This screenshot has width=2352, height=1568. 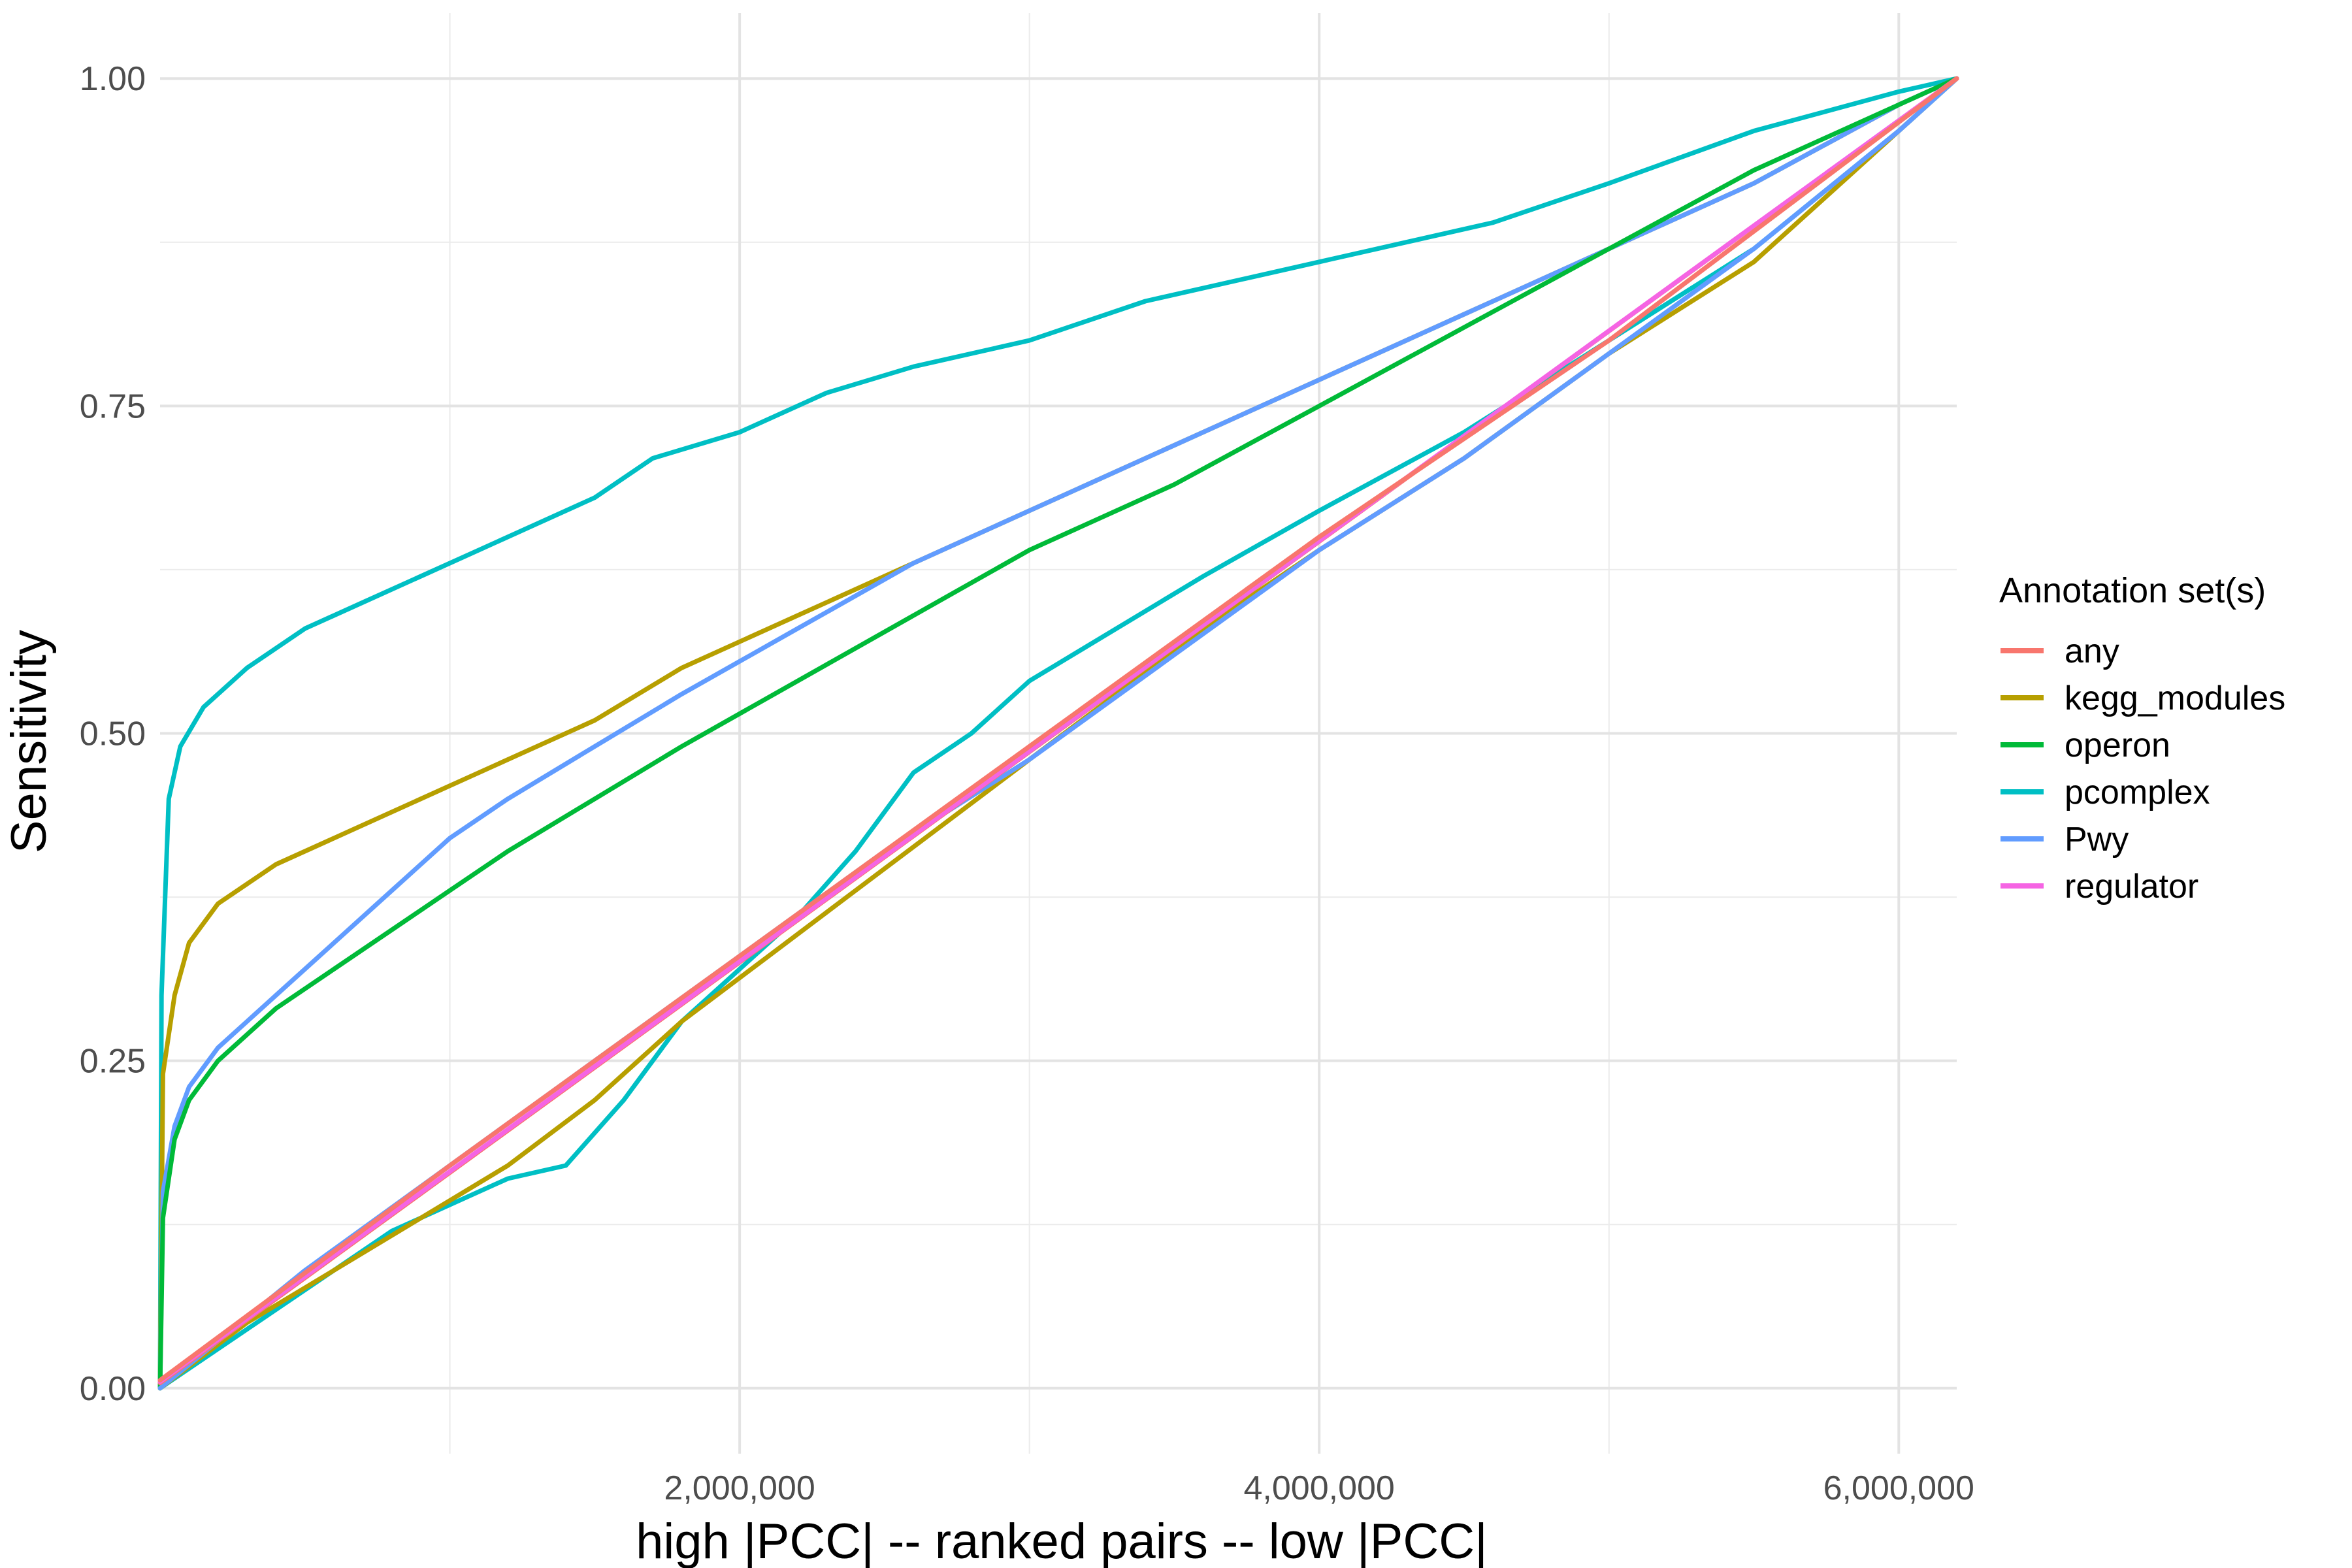 What do you see at coordinates (2117, 745) in the screenshot?
I see `legend-label: operon` at bounding box center [2117, 745].